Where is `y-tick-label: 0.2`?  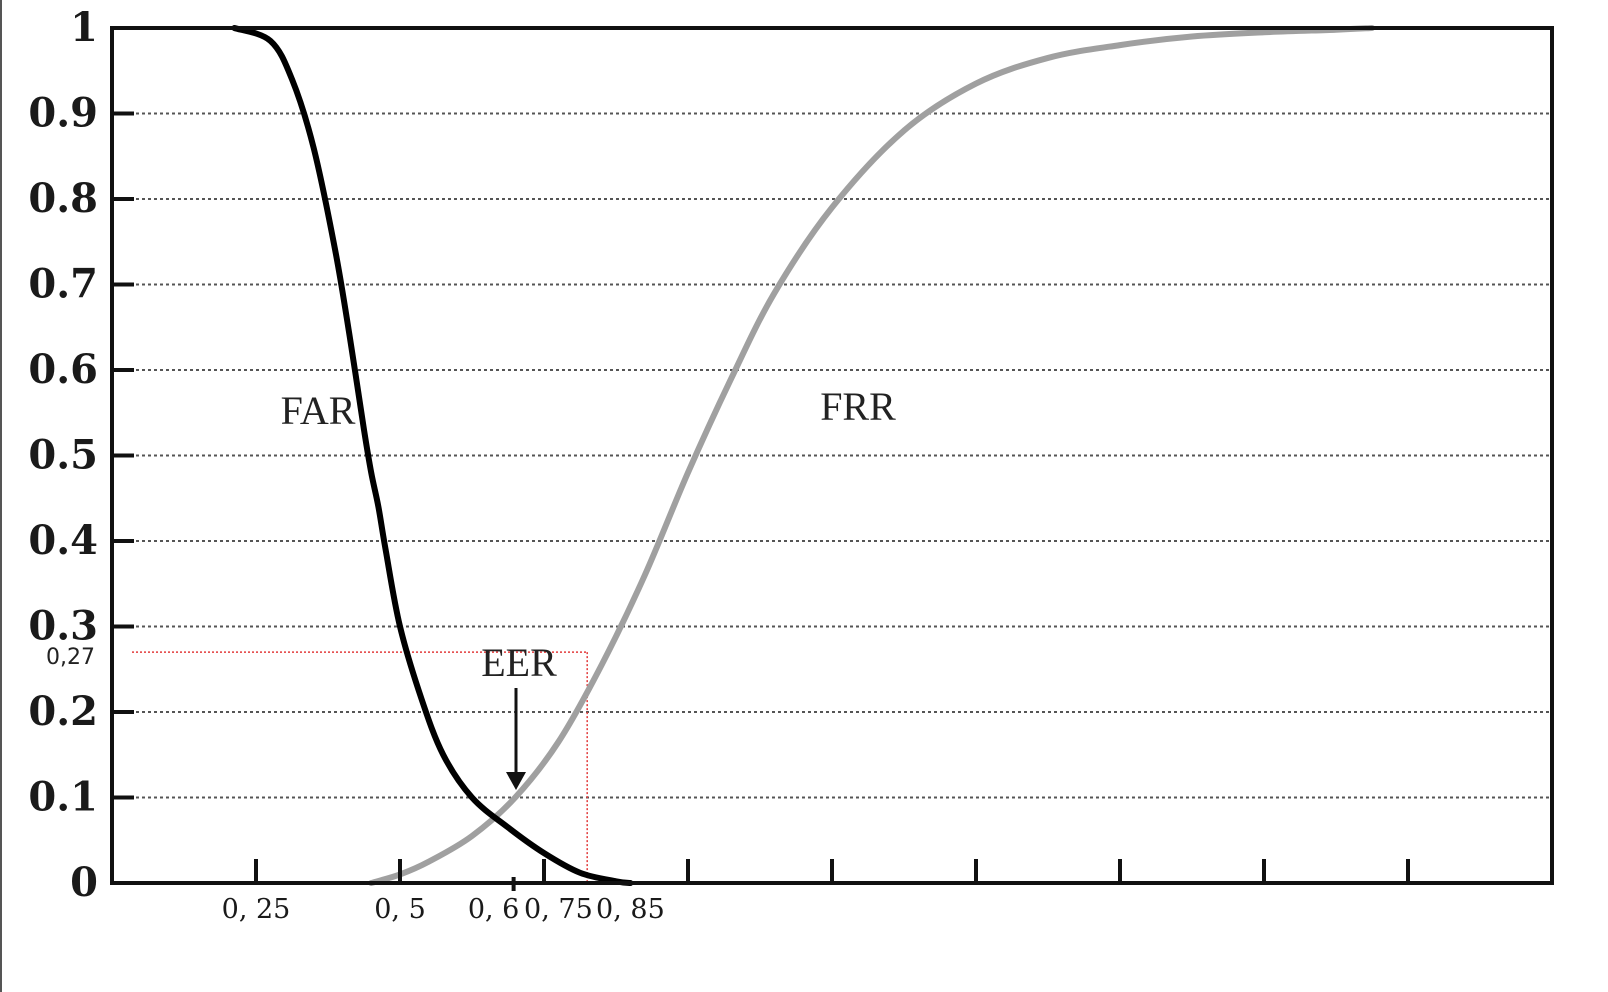 y-tick-label: 0.2 is located at coordinates (63, 711).